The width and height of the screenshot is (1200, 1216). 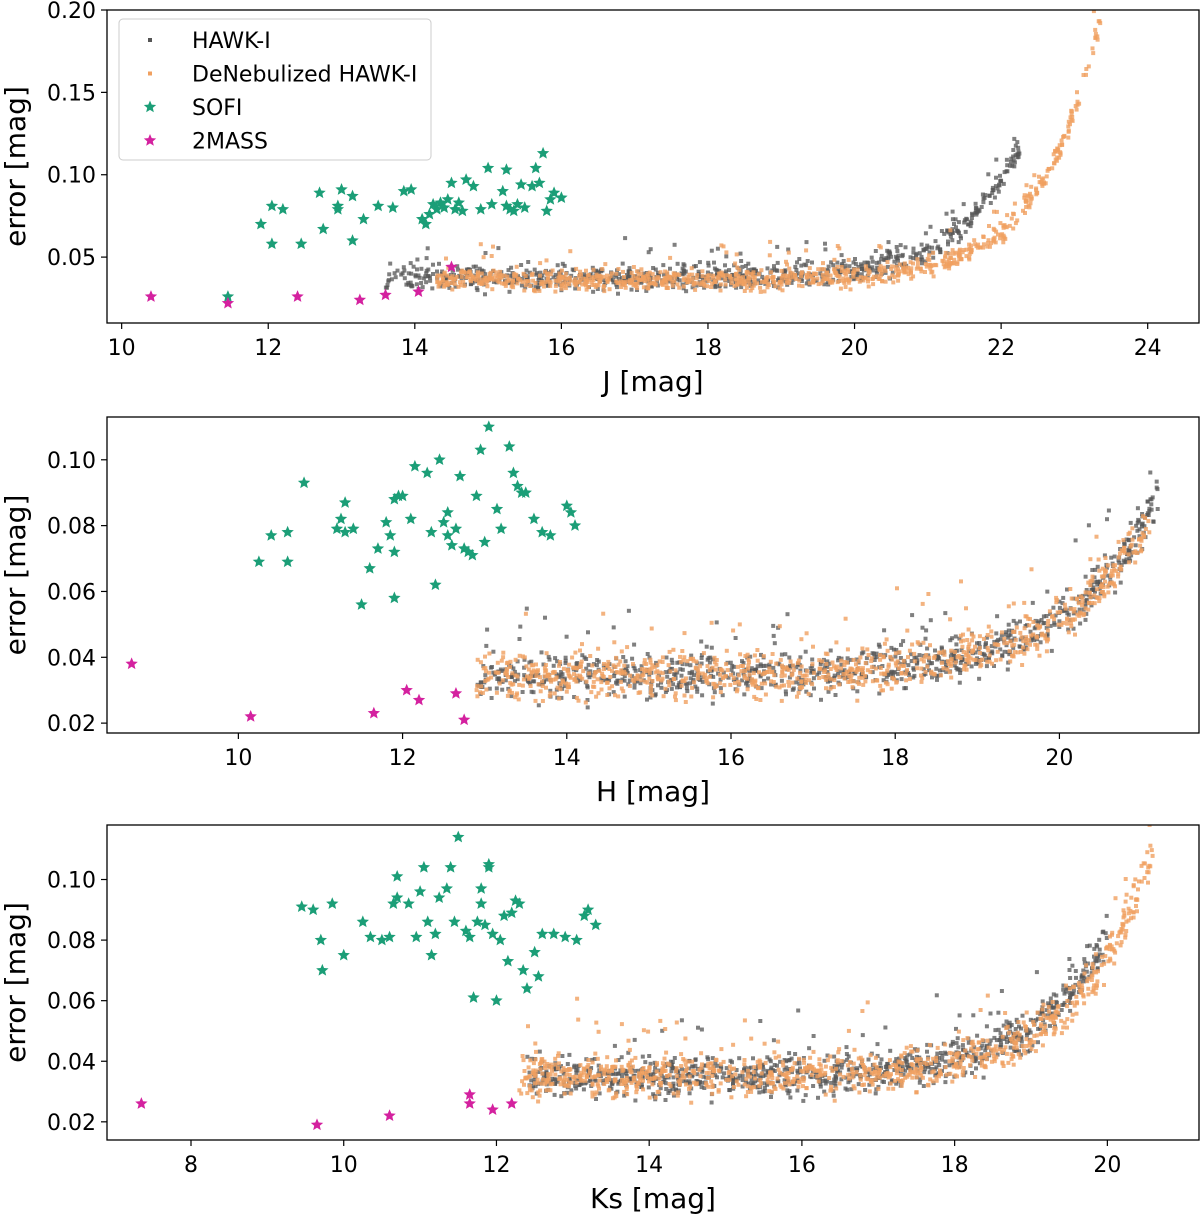 I want to click on point-sofi, so click(x=427, y=472).